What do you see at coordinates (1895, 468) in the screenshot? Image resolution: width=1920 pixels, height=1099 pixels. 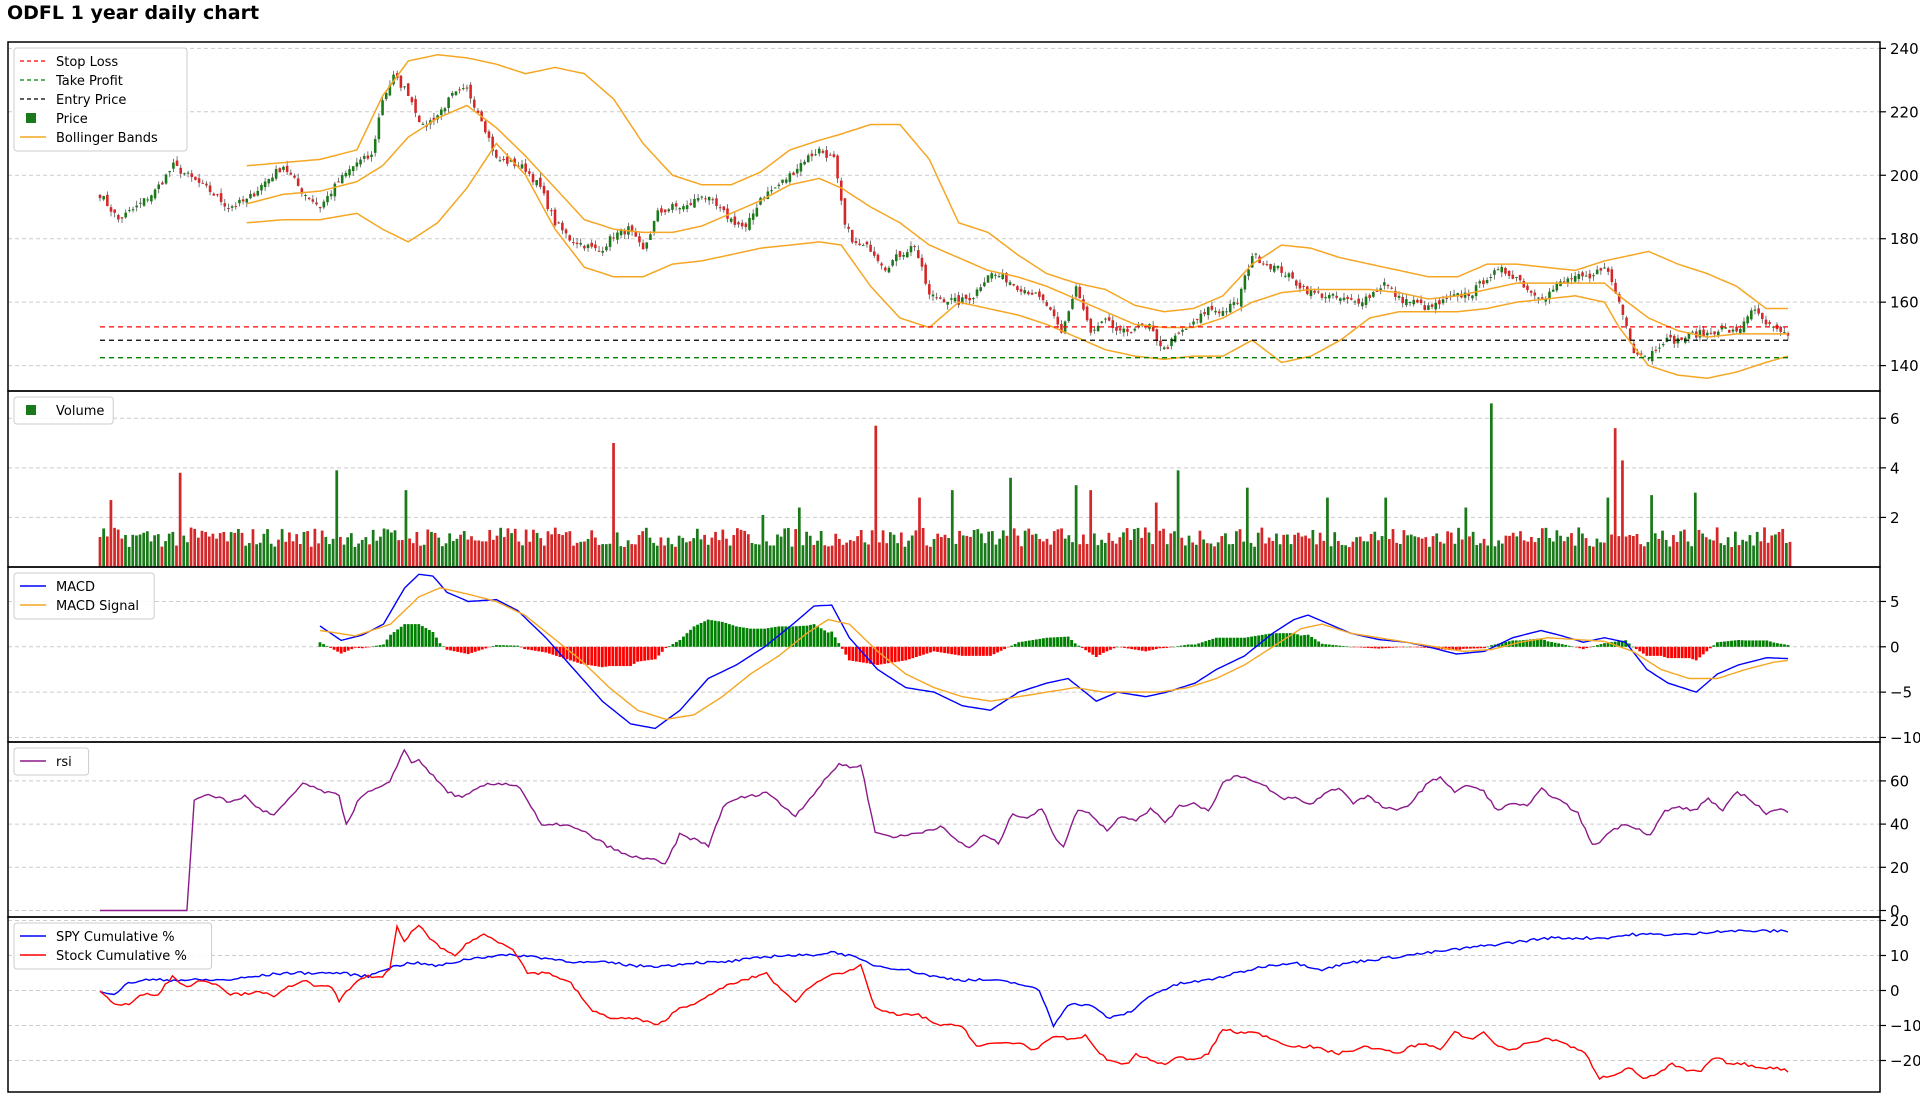 I see `y-tick-label: 4` at bounding box center [1895, 468].